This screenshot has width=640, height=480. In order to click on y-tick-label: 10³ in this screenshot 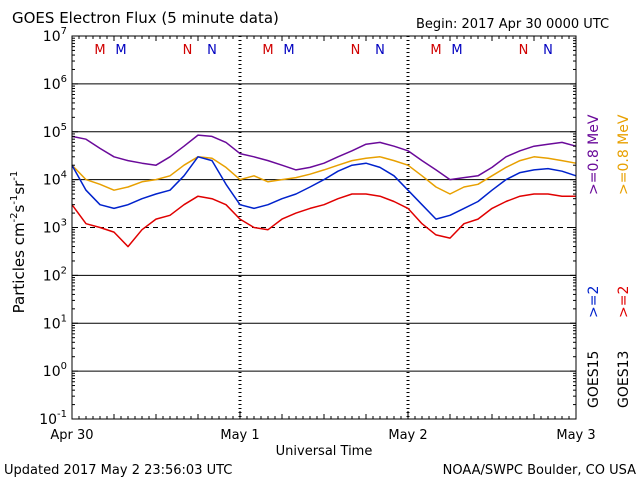, I will do `click(55, 227)`.